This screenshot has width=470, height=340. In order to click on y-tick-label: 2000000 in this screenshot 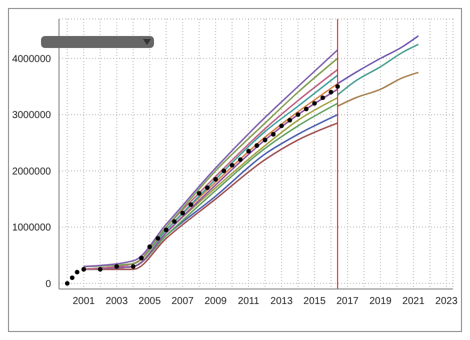, I will do `click(32, 172)`.